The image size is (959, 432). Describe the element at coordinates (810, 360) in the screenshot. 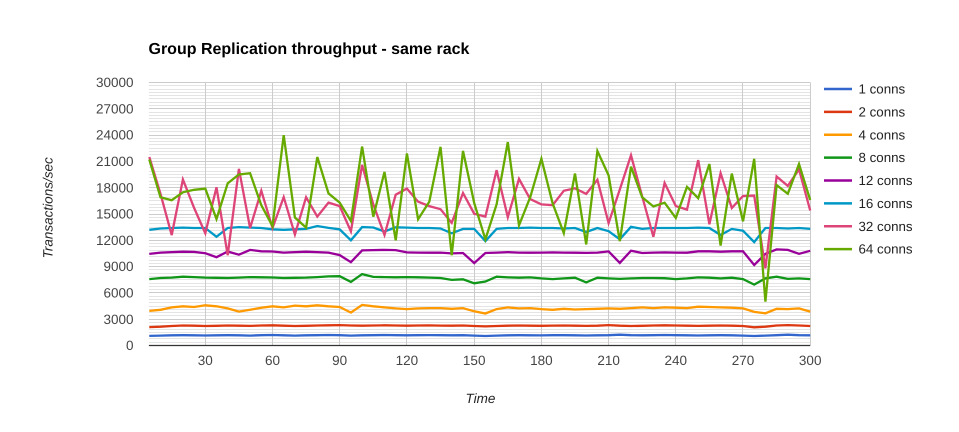

I see `svg-text: 300` at that location.